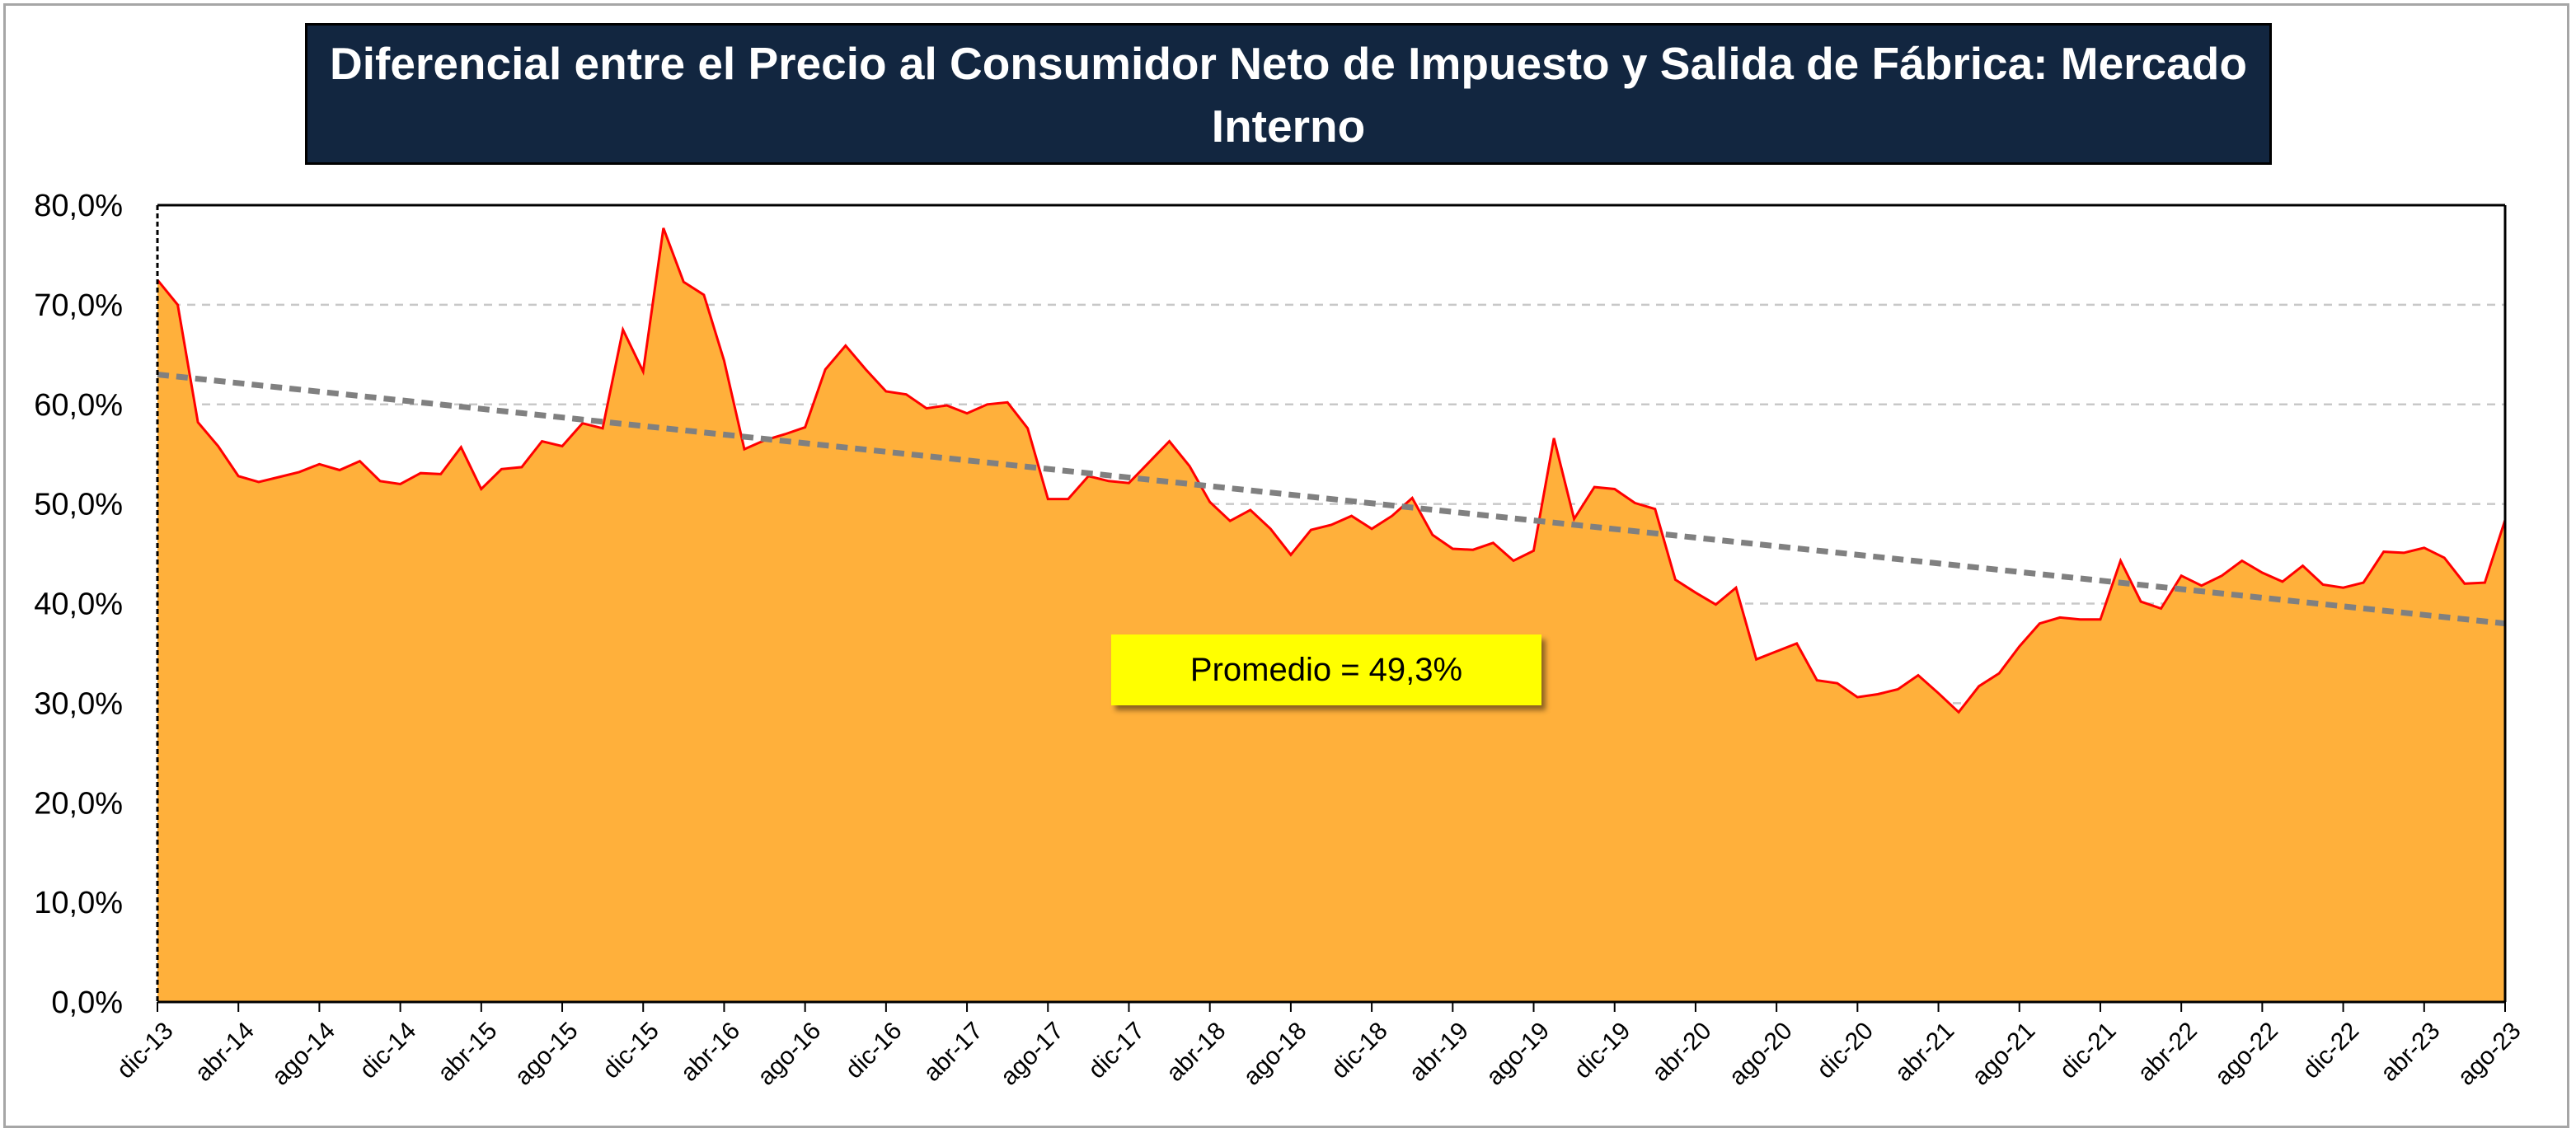  Describe the element at coordinates (1274, 1053) in the screenshot. I see `x-tick-label: ago-18` at that location.